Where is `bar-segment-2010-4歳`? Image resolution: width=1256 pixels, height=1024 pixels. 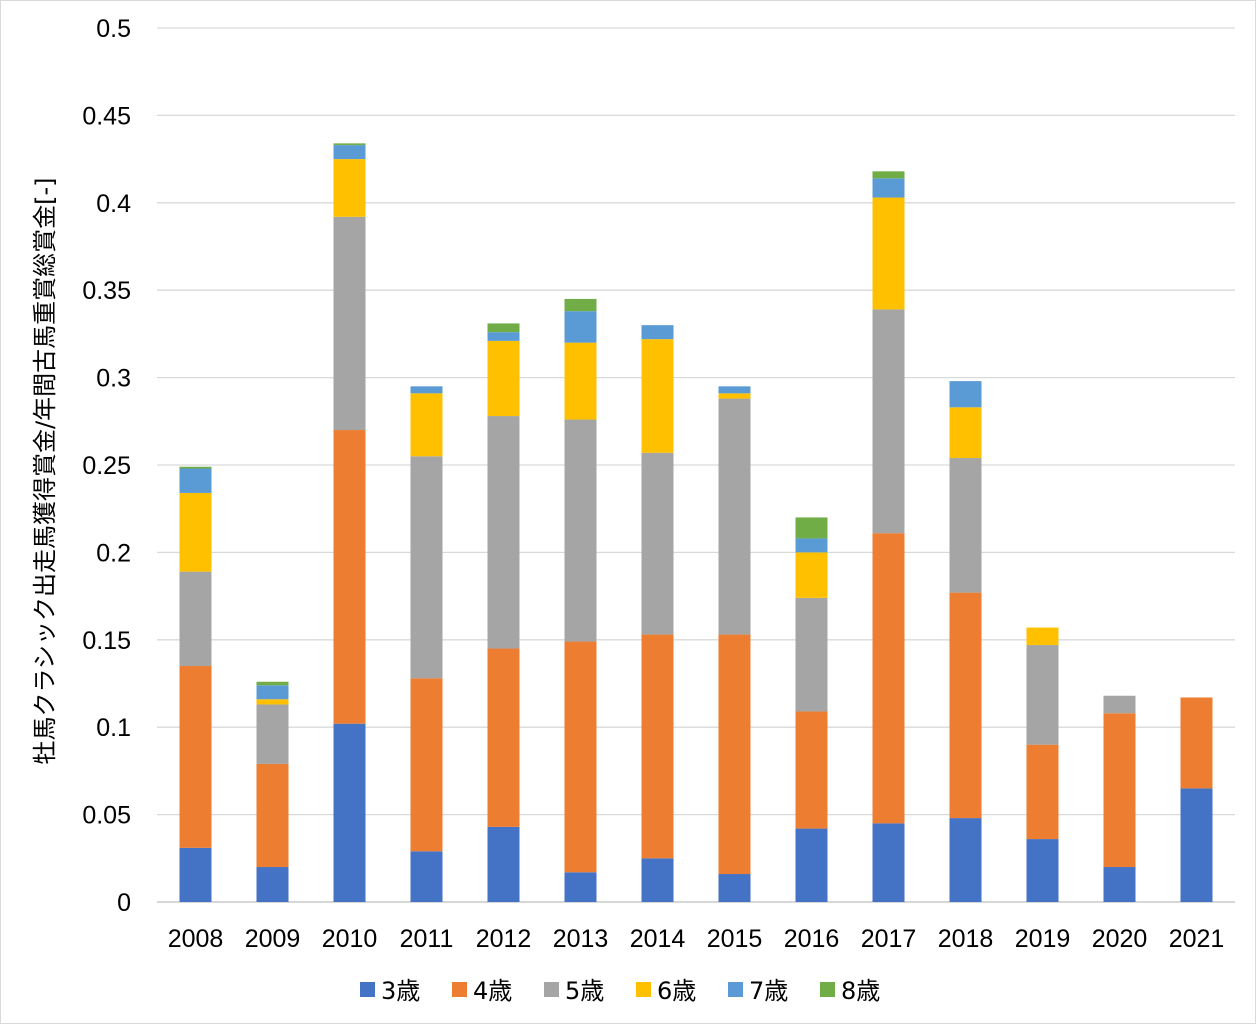 bar-segment-2010-4歳 is located at coordinates (349, 577).